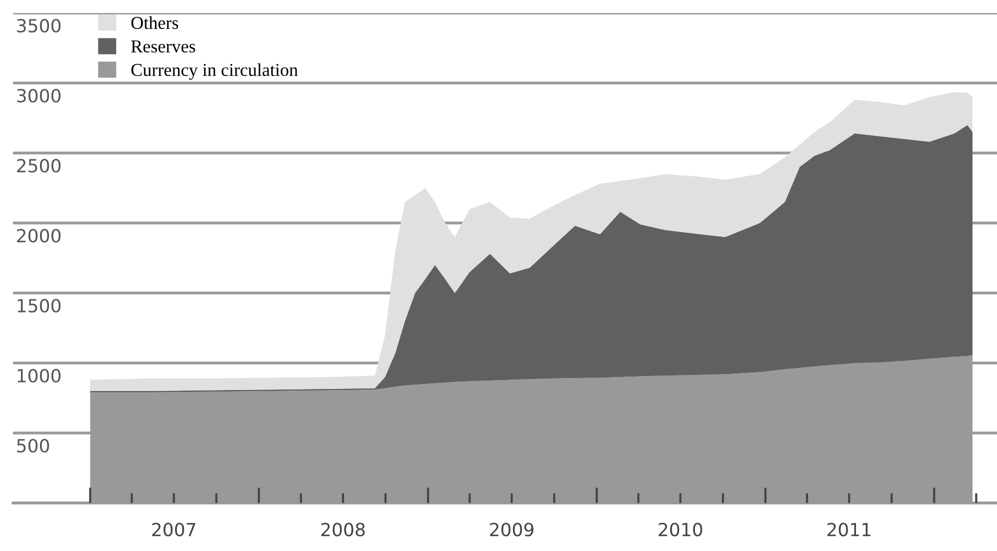 This screenshot has width=997, height=551. Describe the element at coordinates (174, 529) in the screenshot. I see `x-tick-label: 2007` at that location.